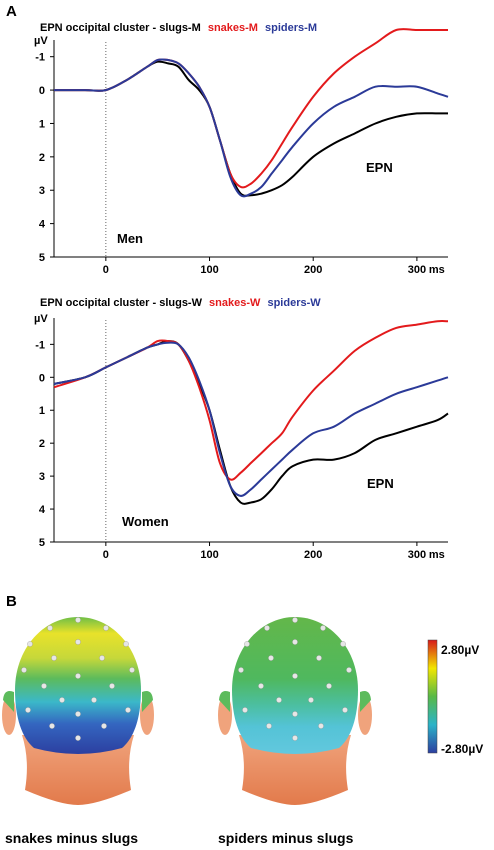  I want to click on group-label-men: Men, so click(130, 238).